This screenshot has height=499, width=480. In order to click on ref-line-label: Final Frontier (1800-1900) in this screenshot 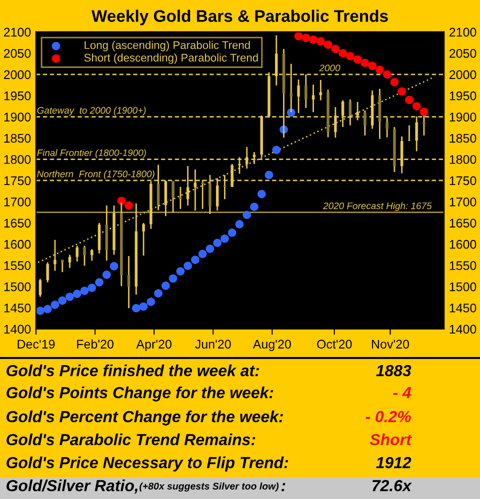, I will do `click(91, 153)`.